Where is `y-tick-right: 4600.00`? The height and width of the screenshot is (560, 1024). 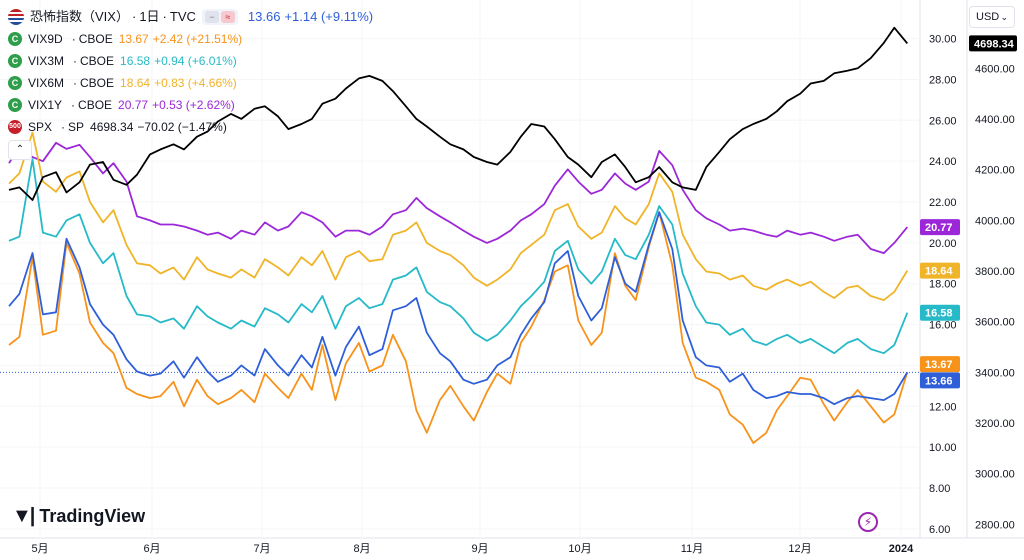
y-tick-right: 4600.00 is located at coordinates (995, 69).